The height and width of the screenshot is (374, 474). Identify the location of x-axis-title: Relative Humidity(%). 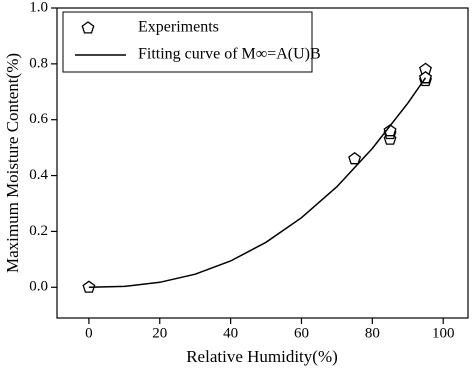
(262, 356).